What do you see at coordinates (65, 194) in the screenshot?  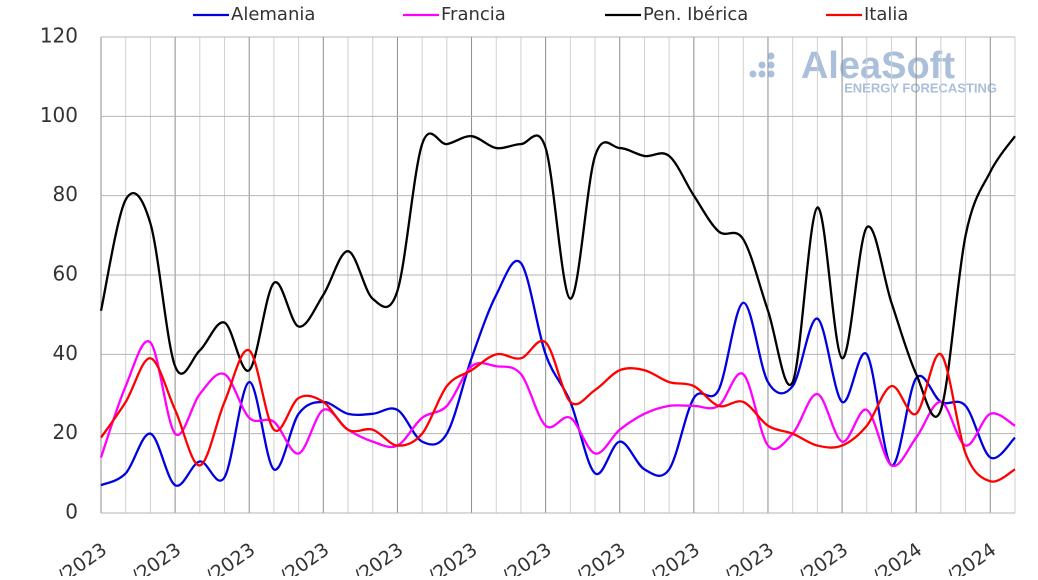 I see `y-tick-label: 80` at bounding box center [65, 194].